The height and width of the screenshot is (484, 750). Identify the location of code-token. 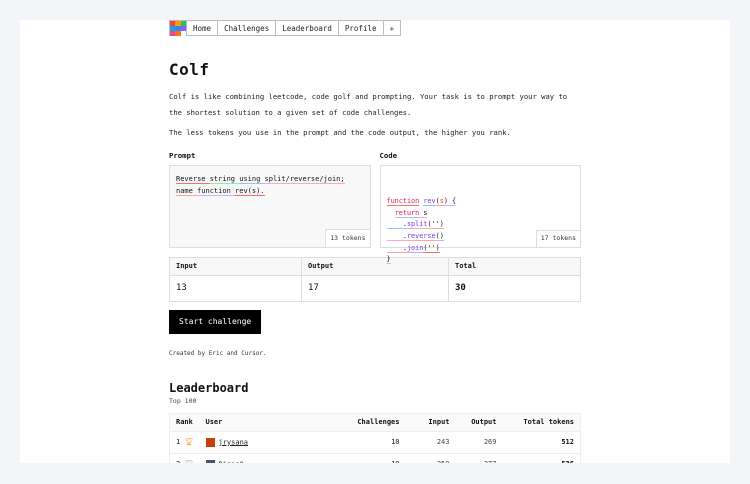
(391, 213).